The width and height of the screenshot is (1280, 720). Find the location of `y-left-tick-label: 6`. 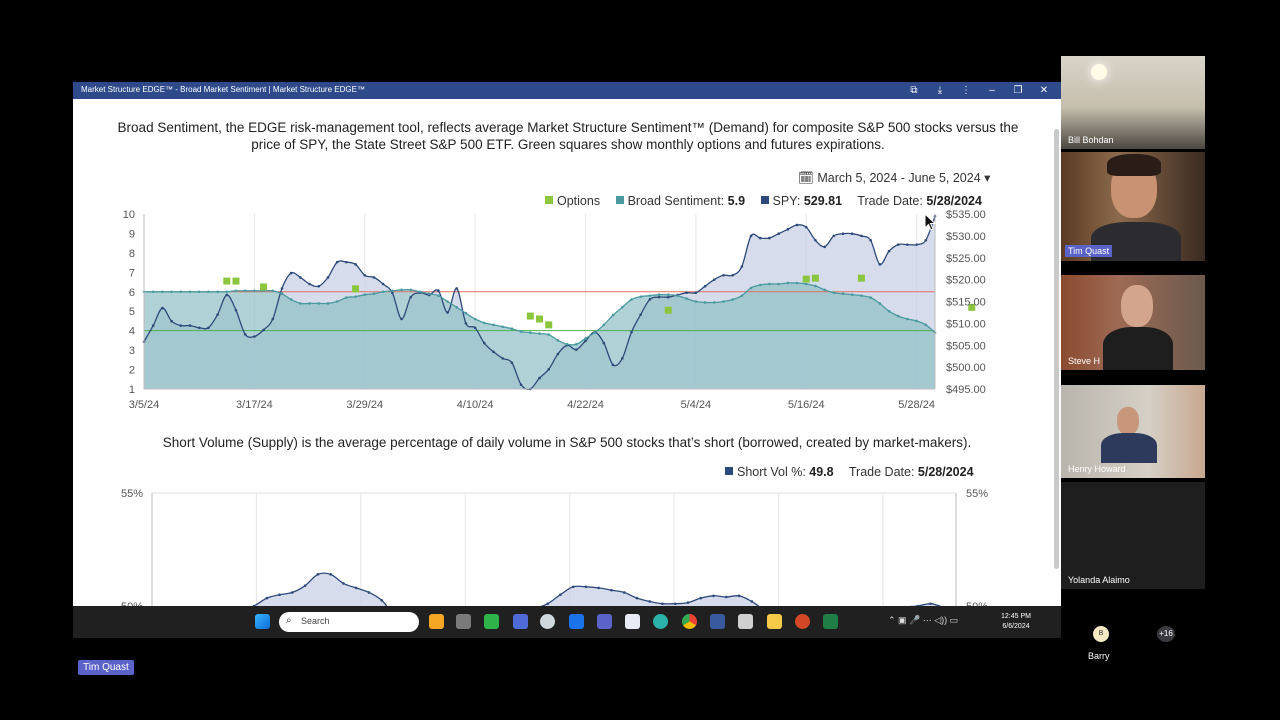

y-left-tick-label: 6 is located at coordinates (132, 293).